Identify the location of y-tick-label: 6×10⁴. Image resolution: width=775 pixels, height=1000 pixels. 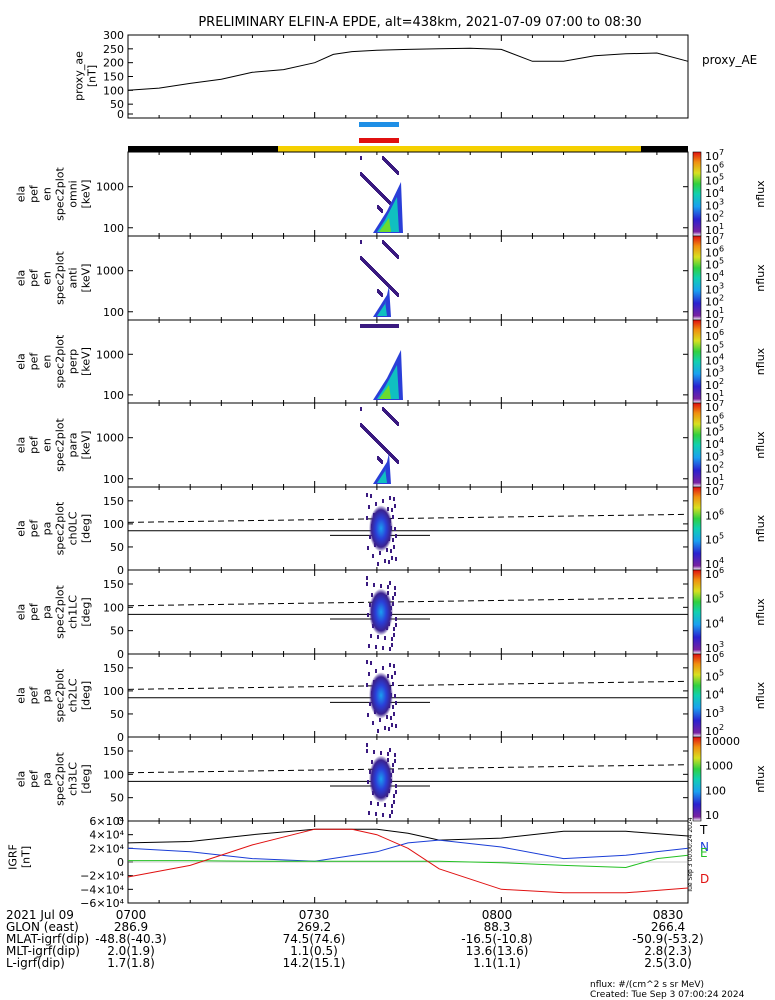
(106, 821).